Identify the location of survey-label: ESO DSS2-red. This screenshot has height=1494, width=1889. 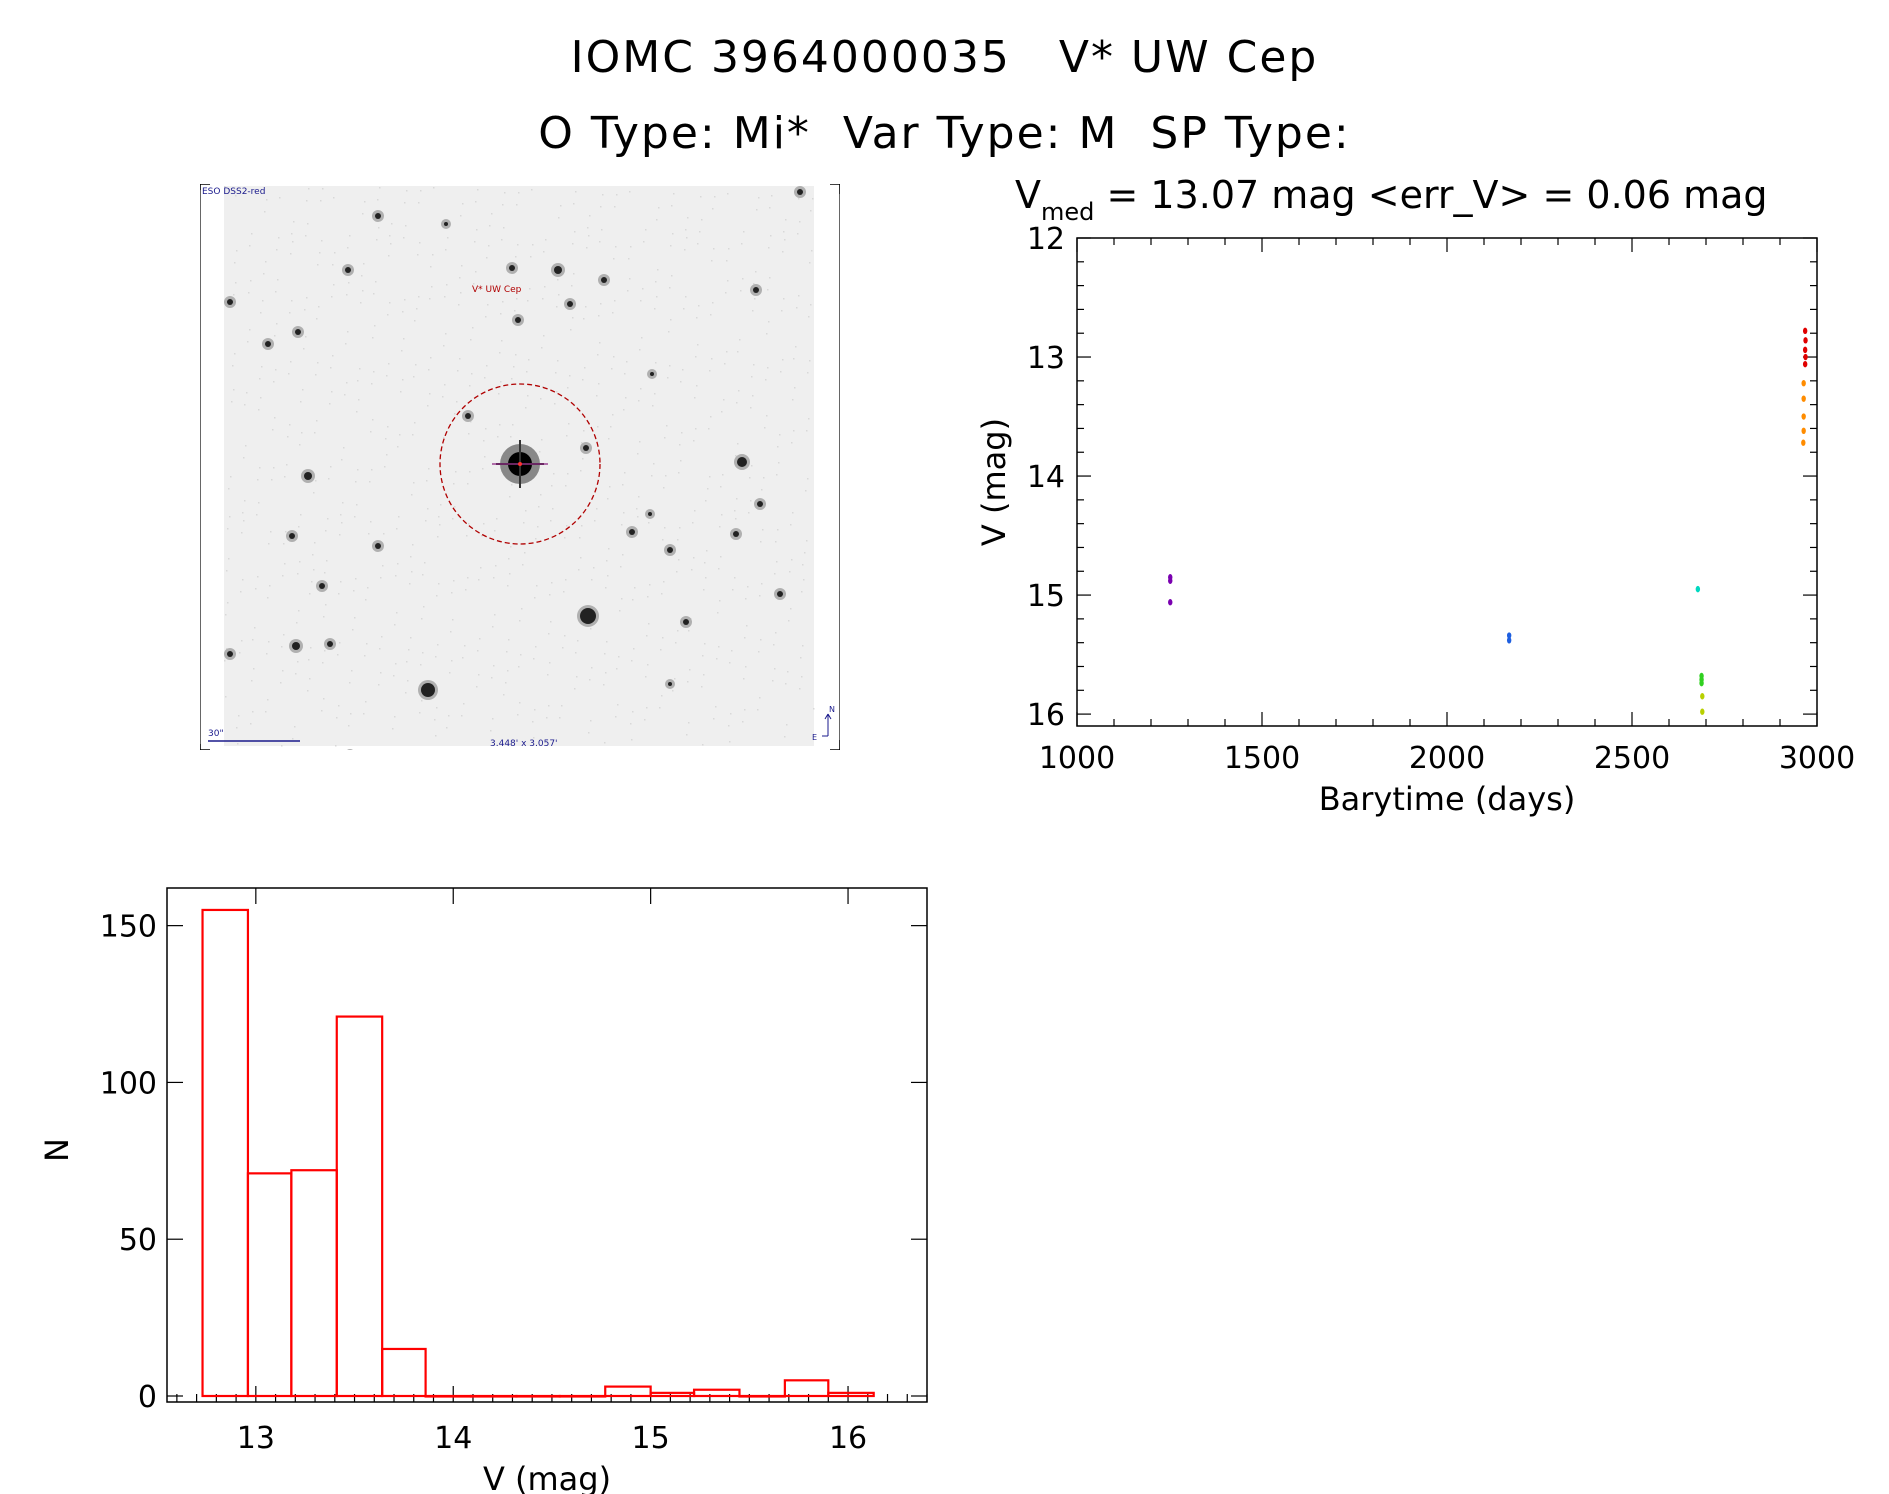
(233, 192).